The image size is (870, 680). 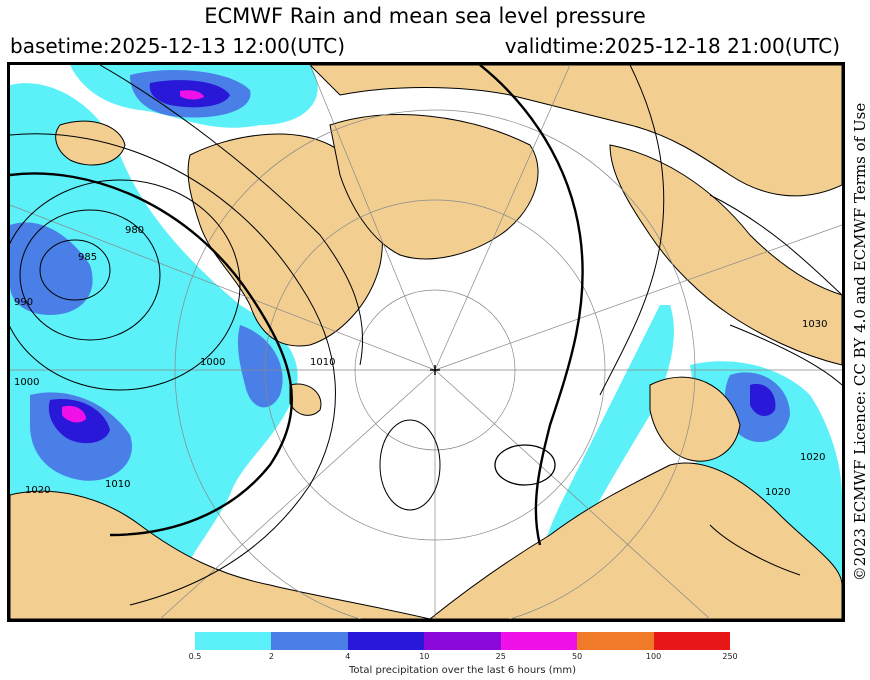 I want to click on canadian-arctic, so click(x=434, y=187).